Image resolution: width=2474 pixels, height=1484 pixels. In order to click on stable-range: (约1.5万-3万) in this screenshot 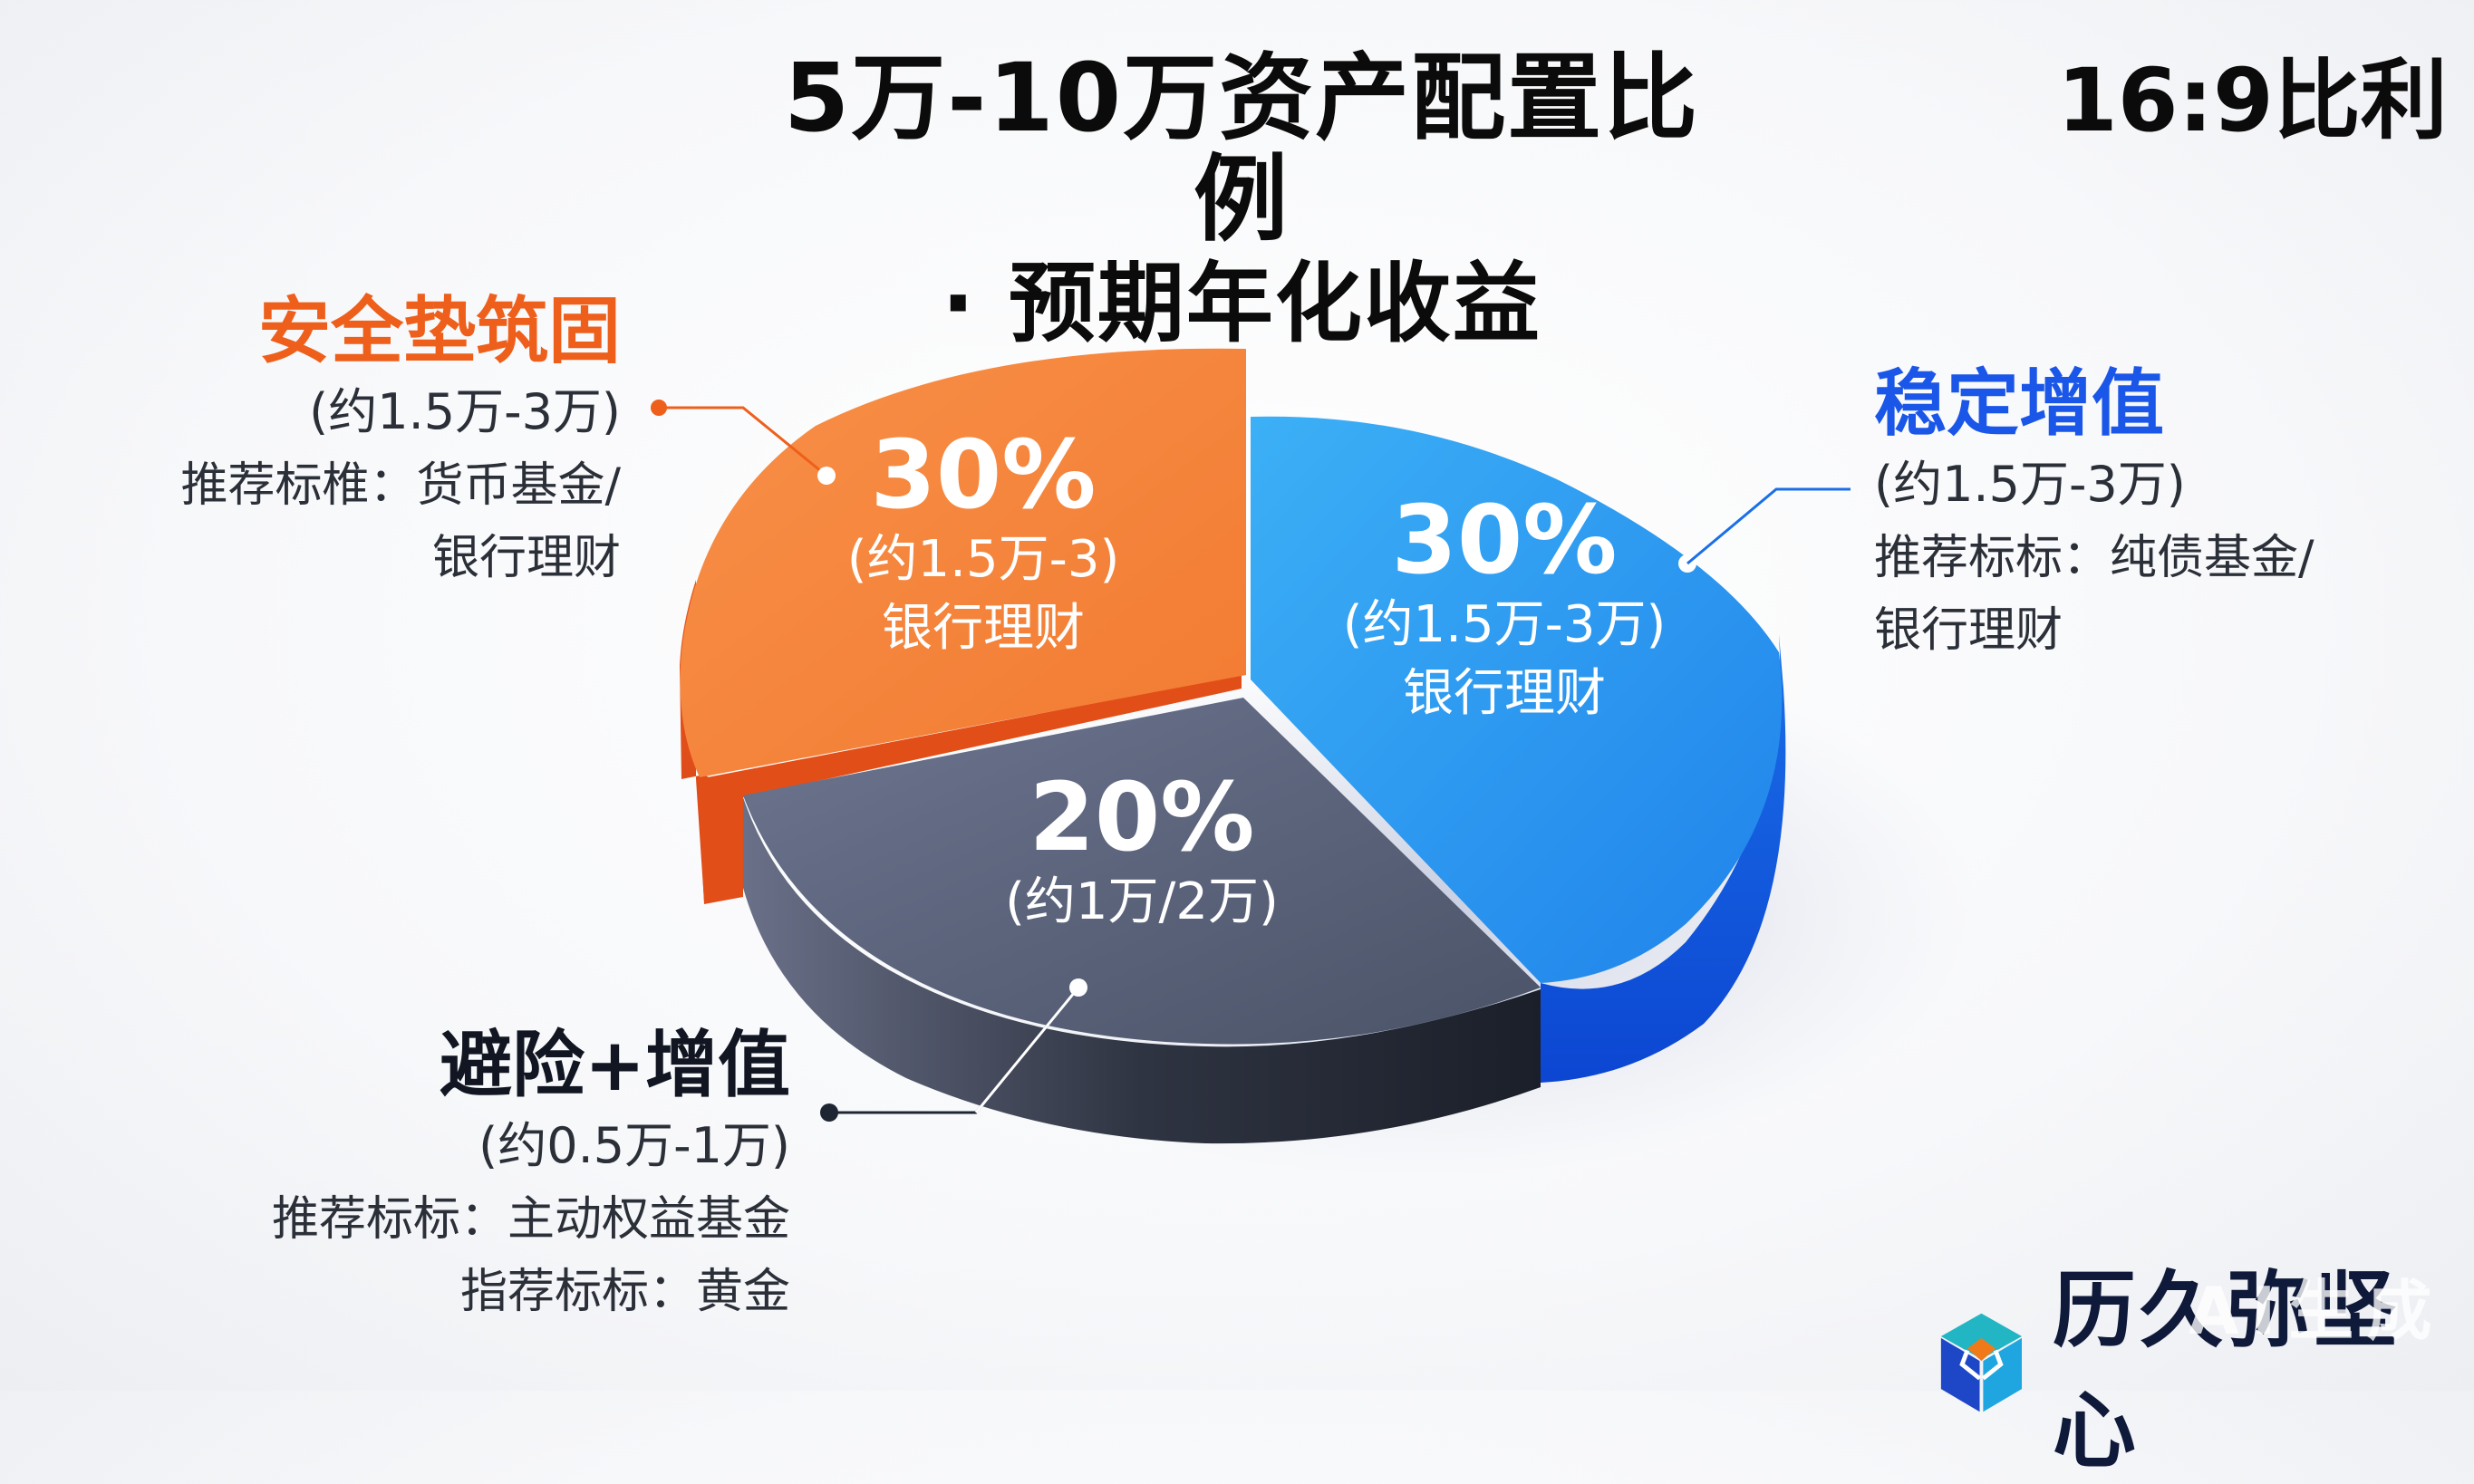, I will do `click(2030, 485)`.